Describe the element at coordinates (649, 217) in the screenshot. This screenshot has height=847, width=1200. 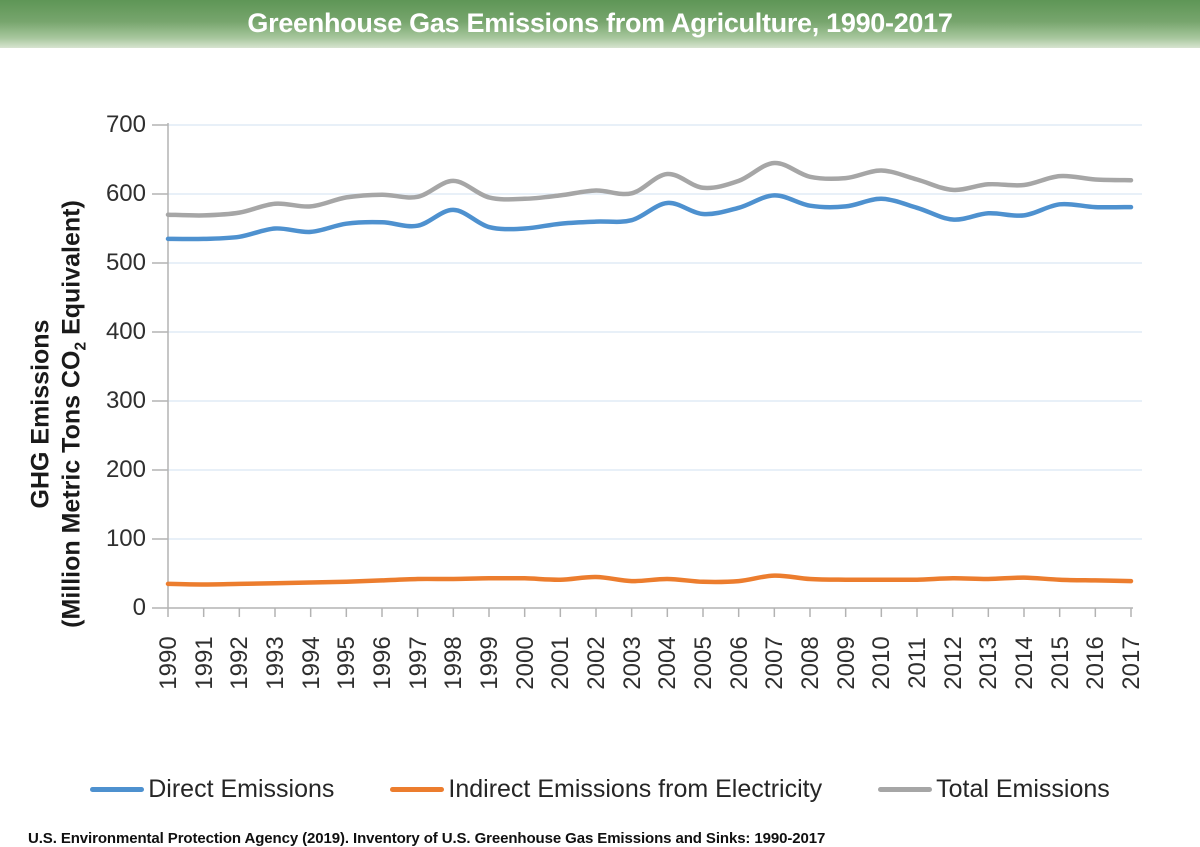
I see `series-line-direct-emissions` at that location.